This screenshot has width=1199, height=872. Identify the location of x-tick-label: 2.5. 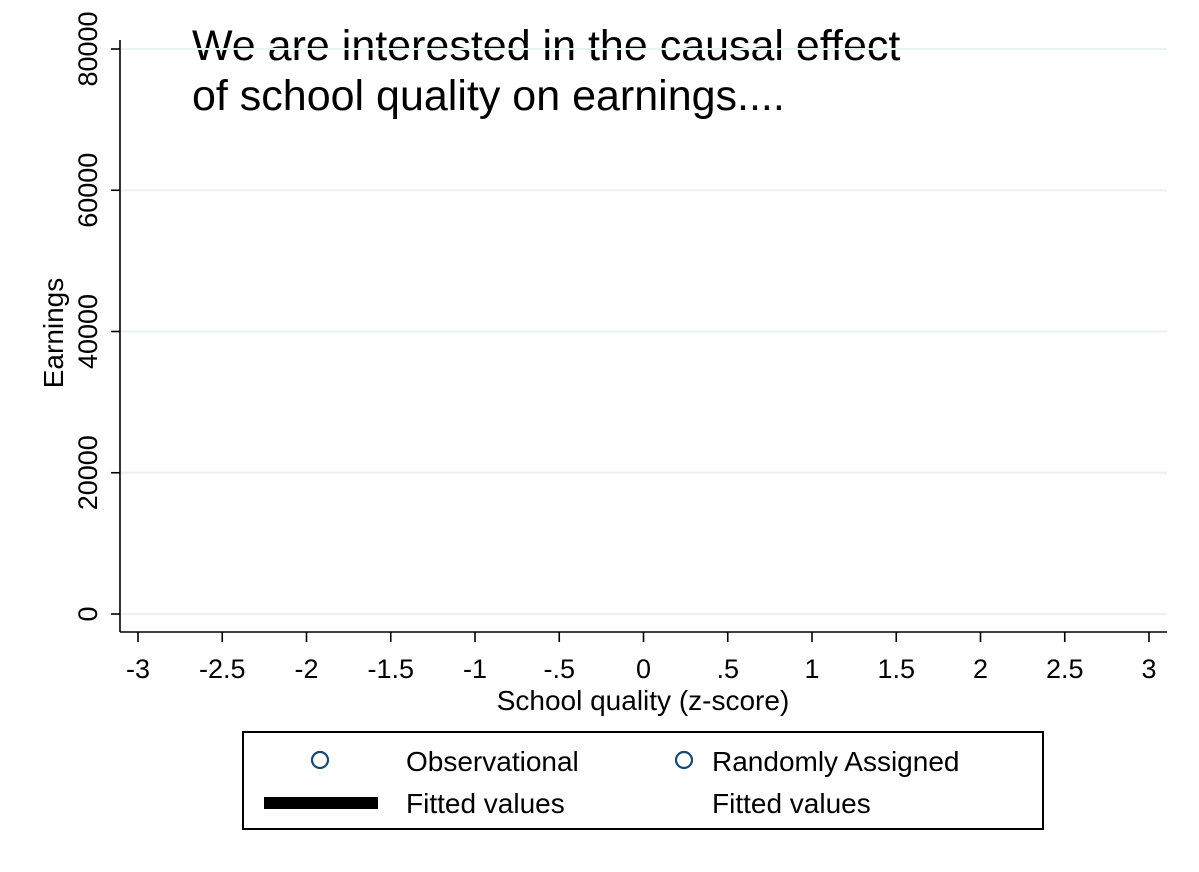
(1065, 669).